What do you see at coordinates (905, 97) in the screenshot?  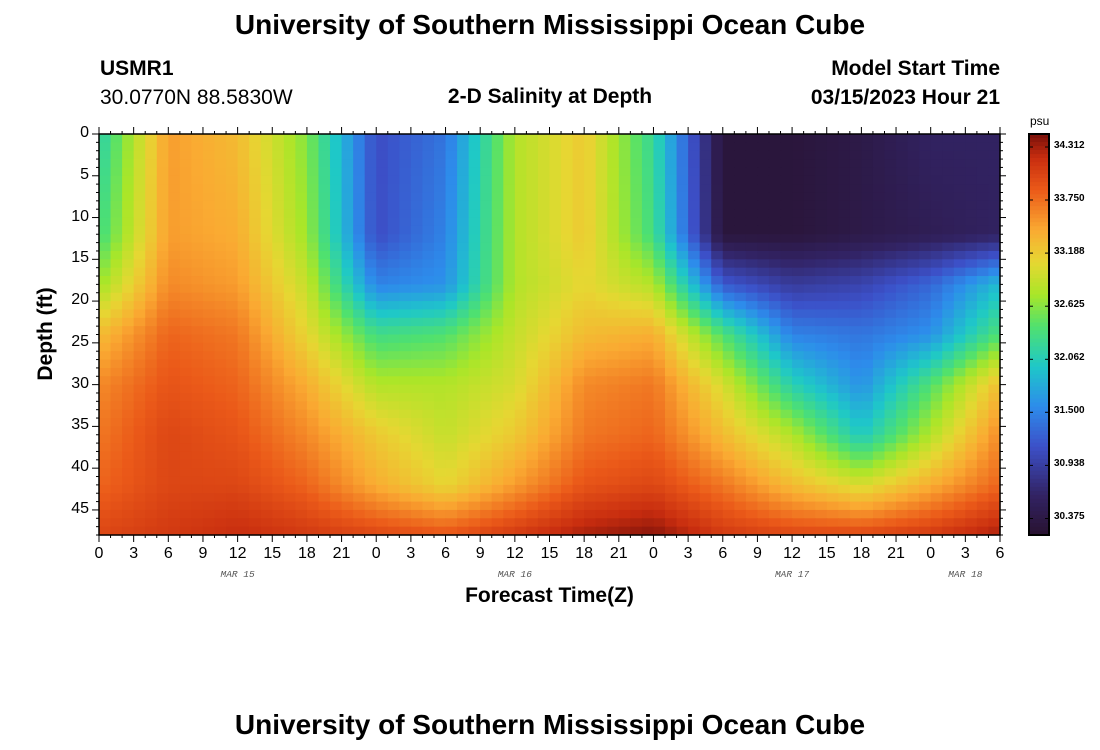 I see `model-start-value: 03/15/2023 Hour 21` at bounding box center [905, 97].